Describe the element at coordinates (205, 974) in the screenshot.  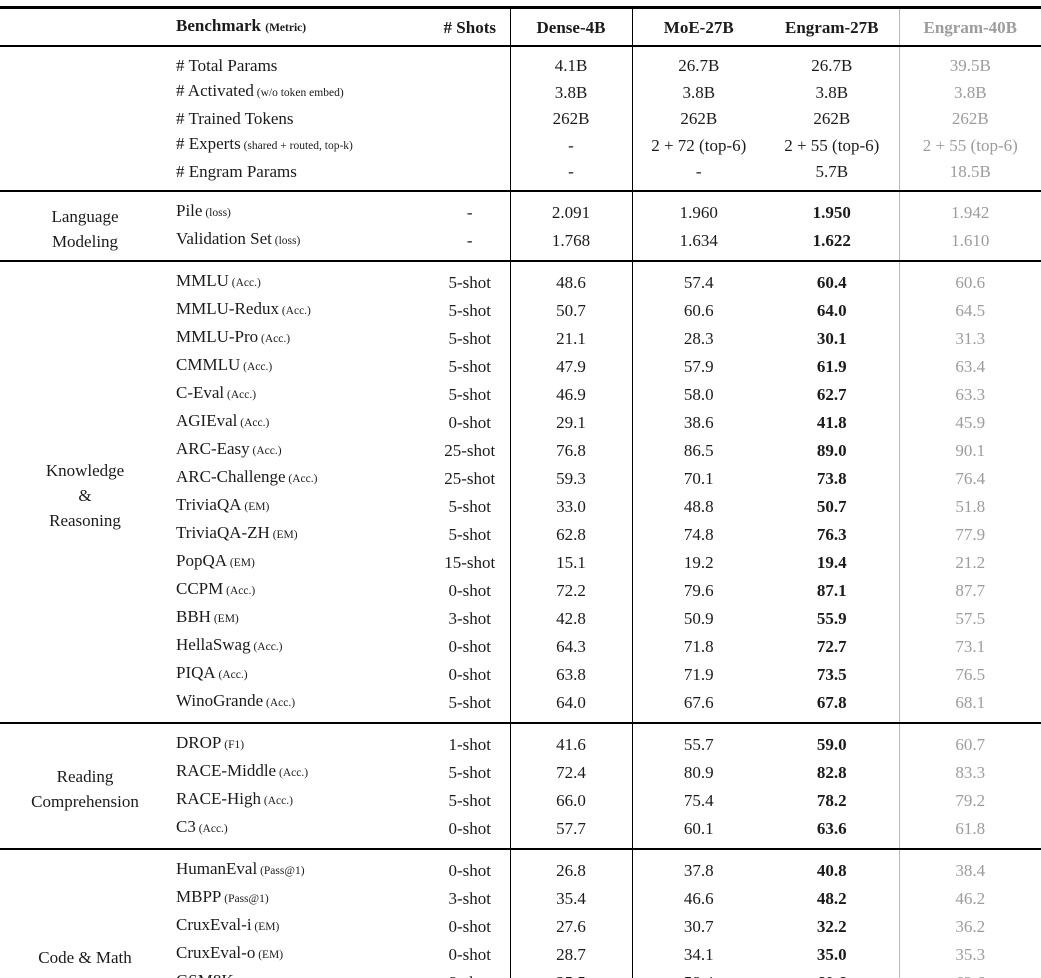
I see `benchmark-label: GSM8K` at that location.